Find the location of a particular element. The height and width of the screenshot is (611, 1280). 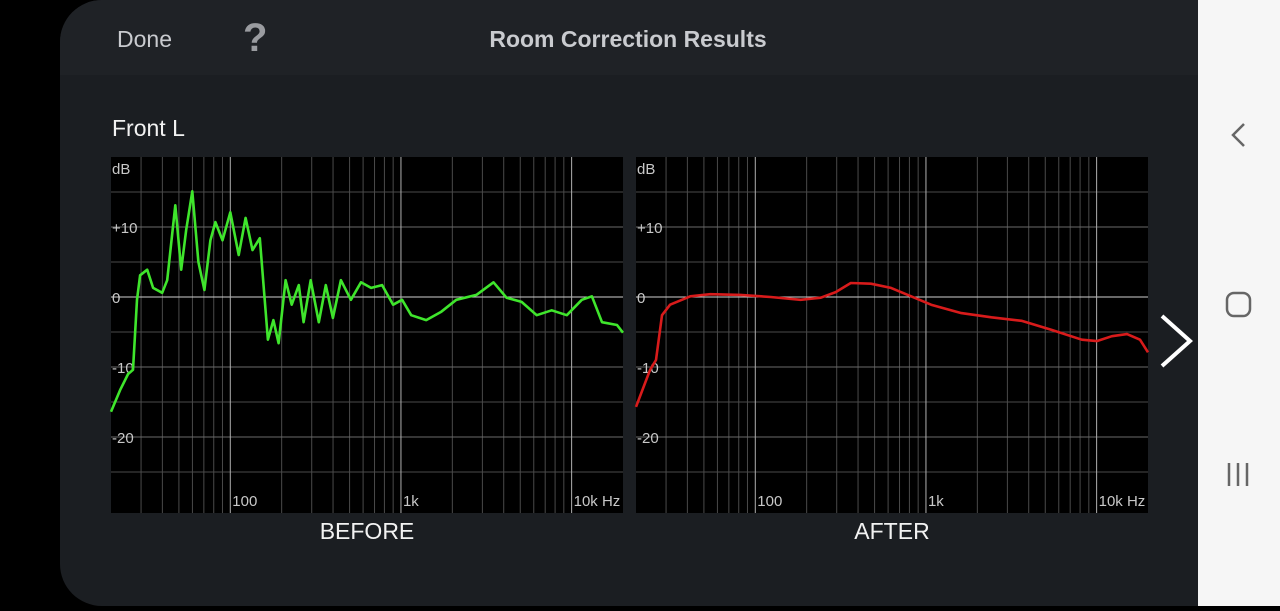

home-button is located at coordinates (1238, 304).